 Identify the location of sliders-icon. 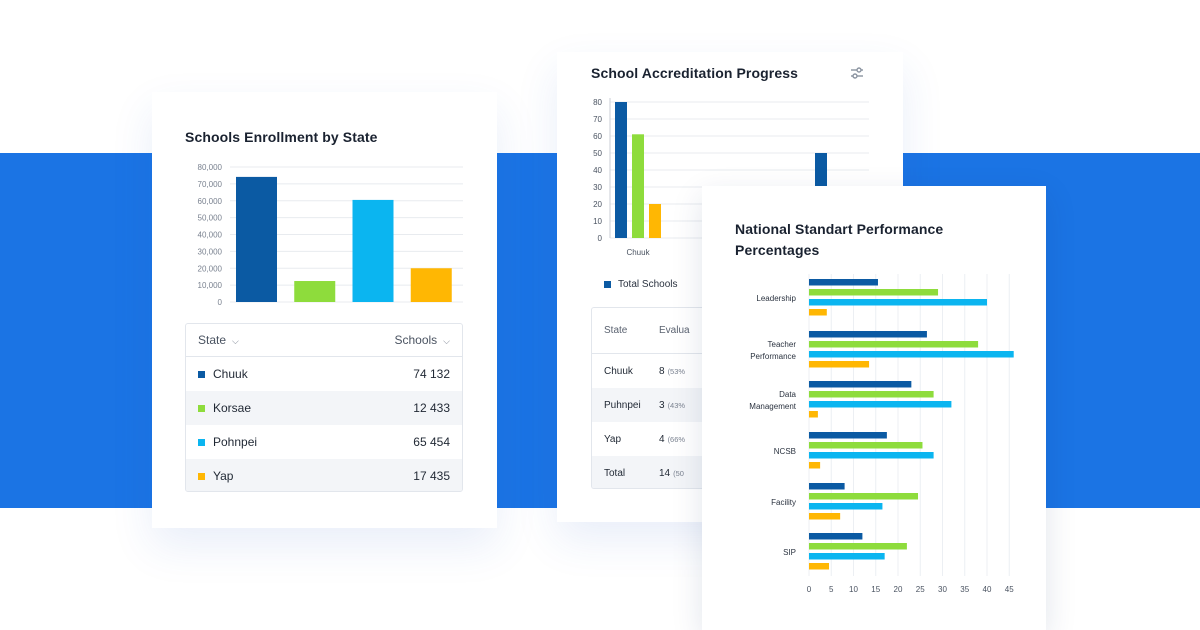
(857, 73).